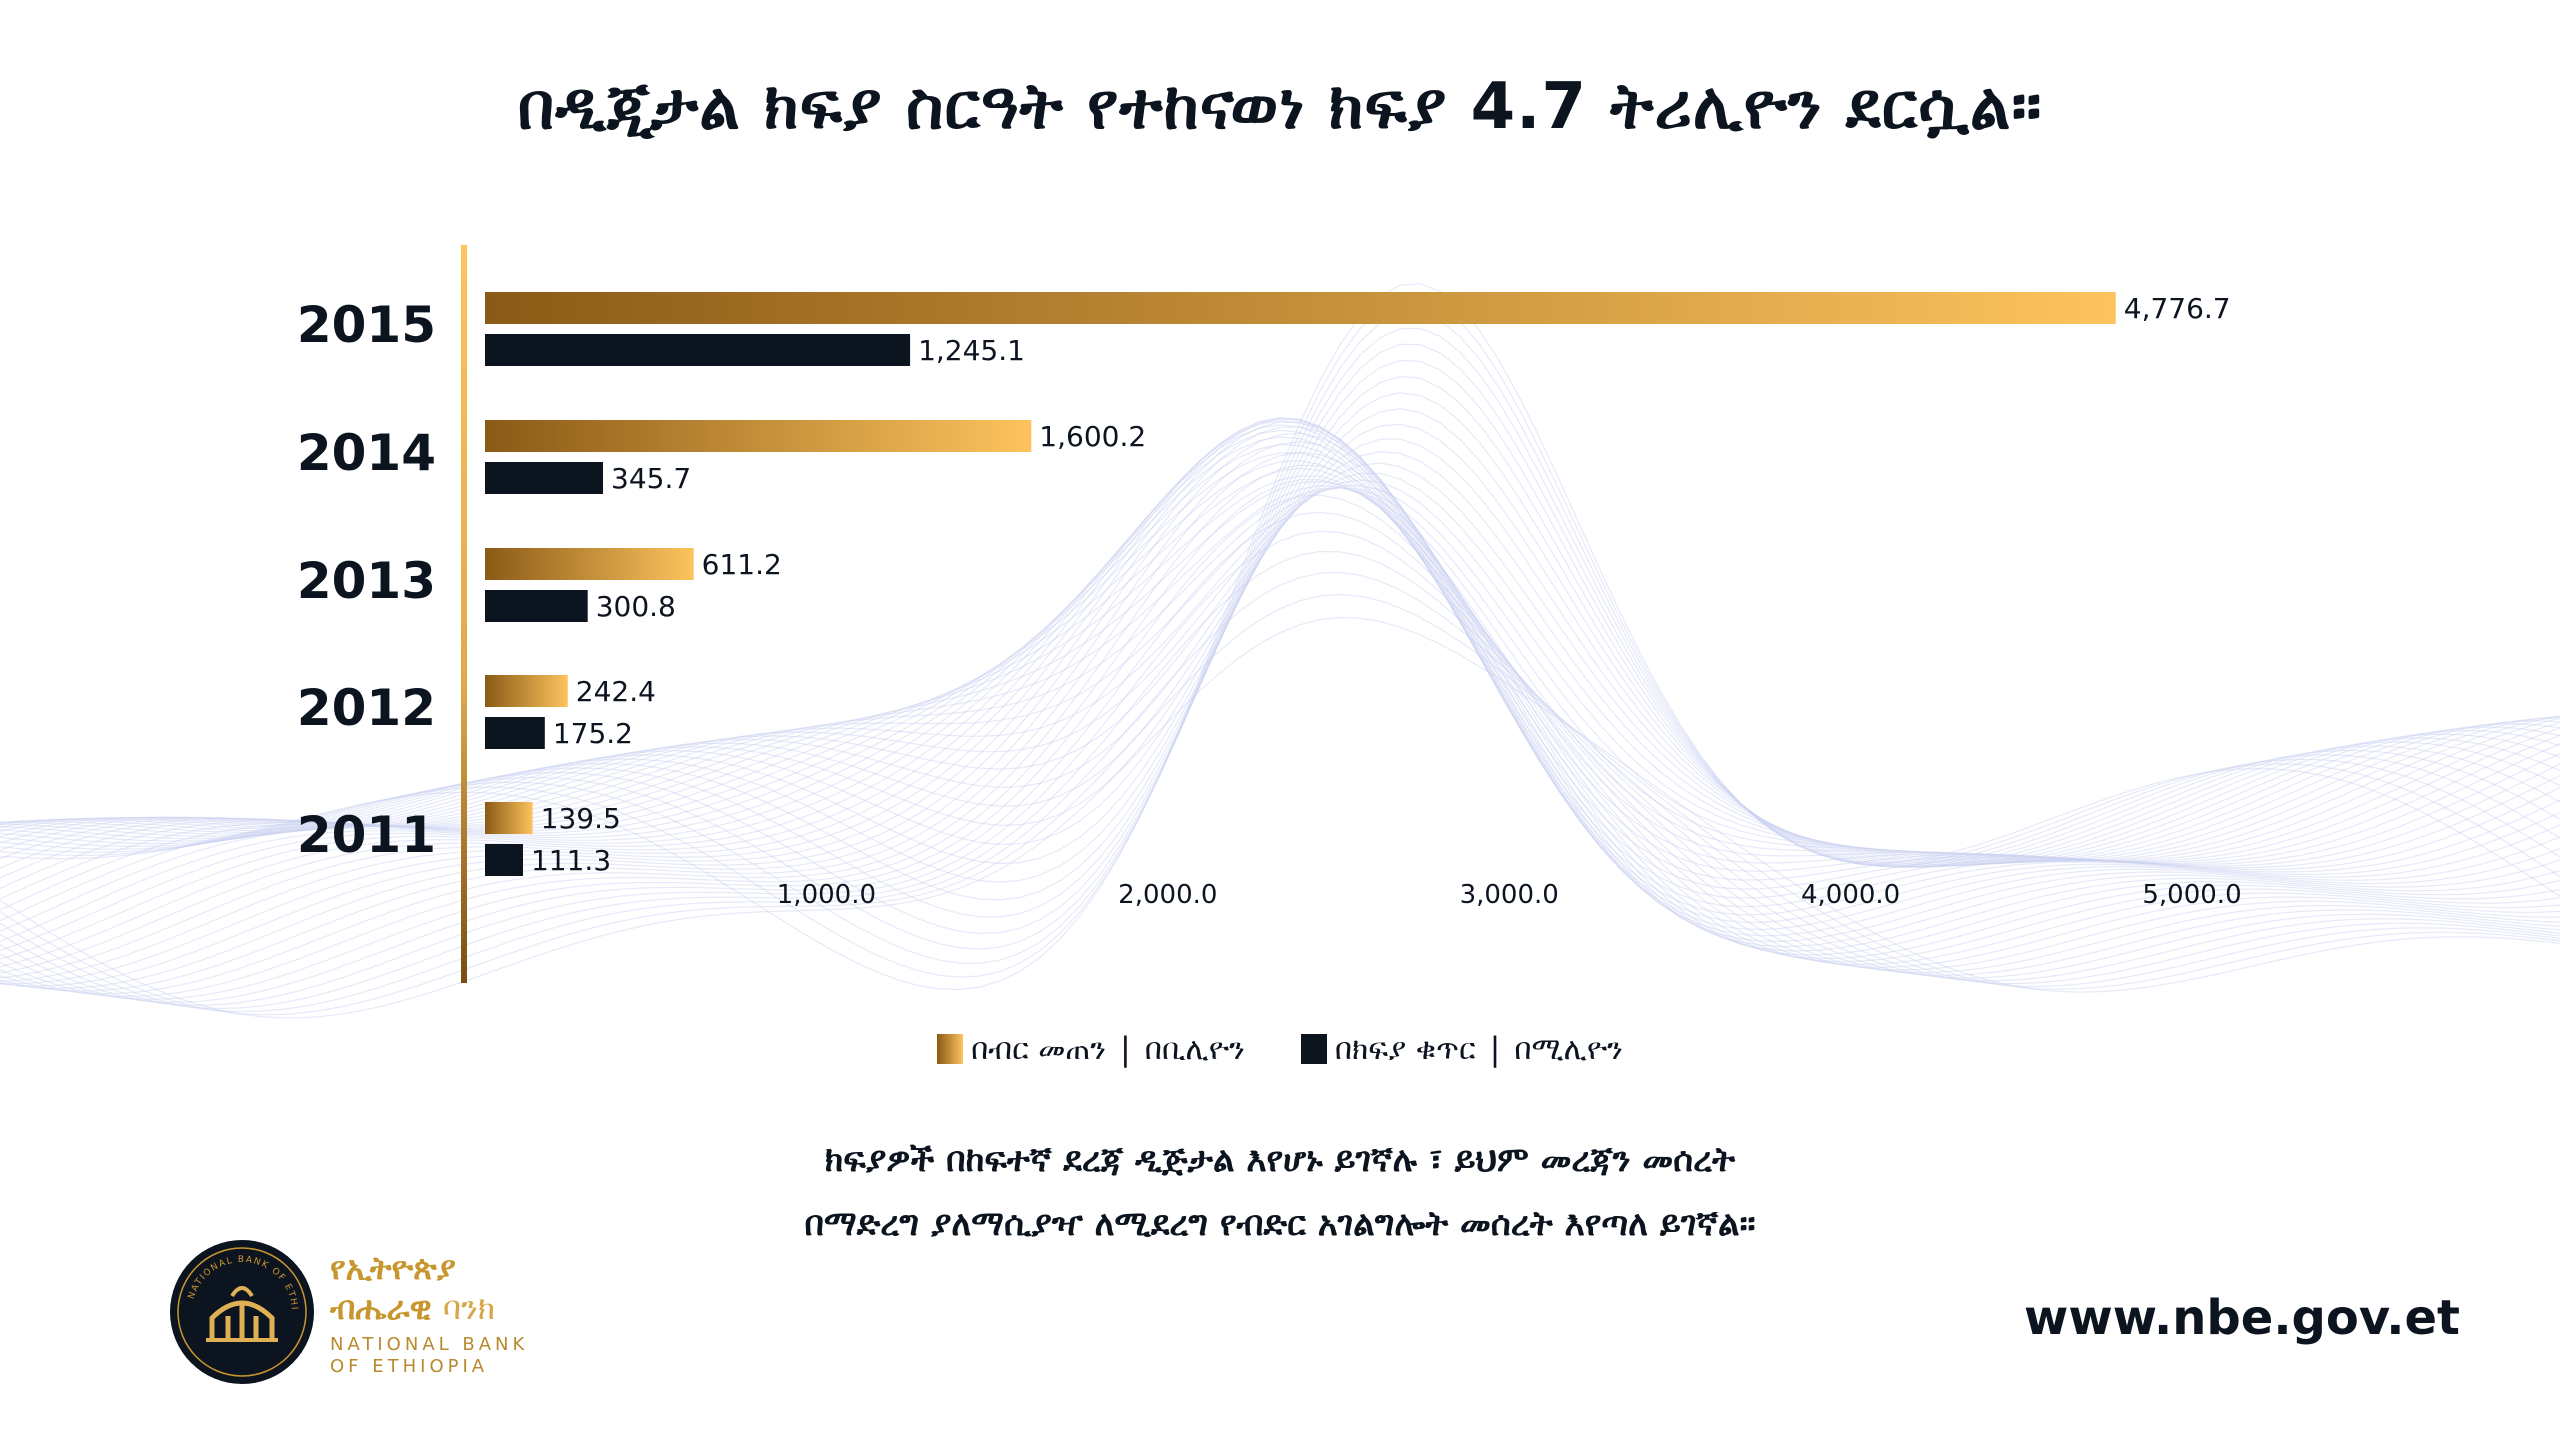  I want to click on legend-item-amount: በብር መጠን | በቢሊዮን, so click(1091, 1049).